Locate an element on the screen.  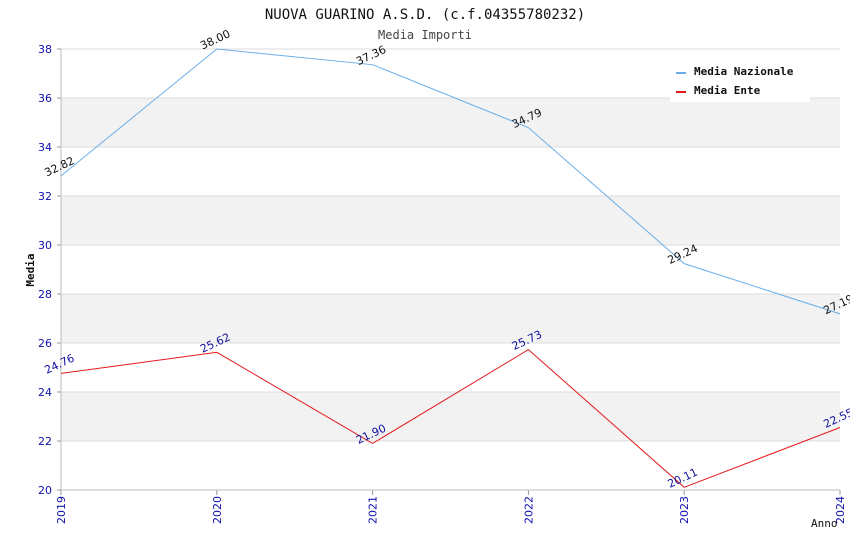
y-tick-label: 28 is located at coordinates (45, 294).